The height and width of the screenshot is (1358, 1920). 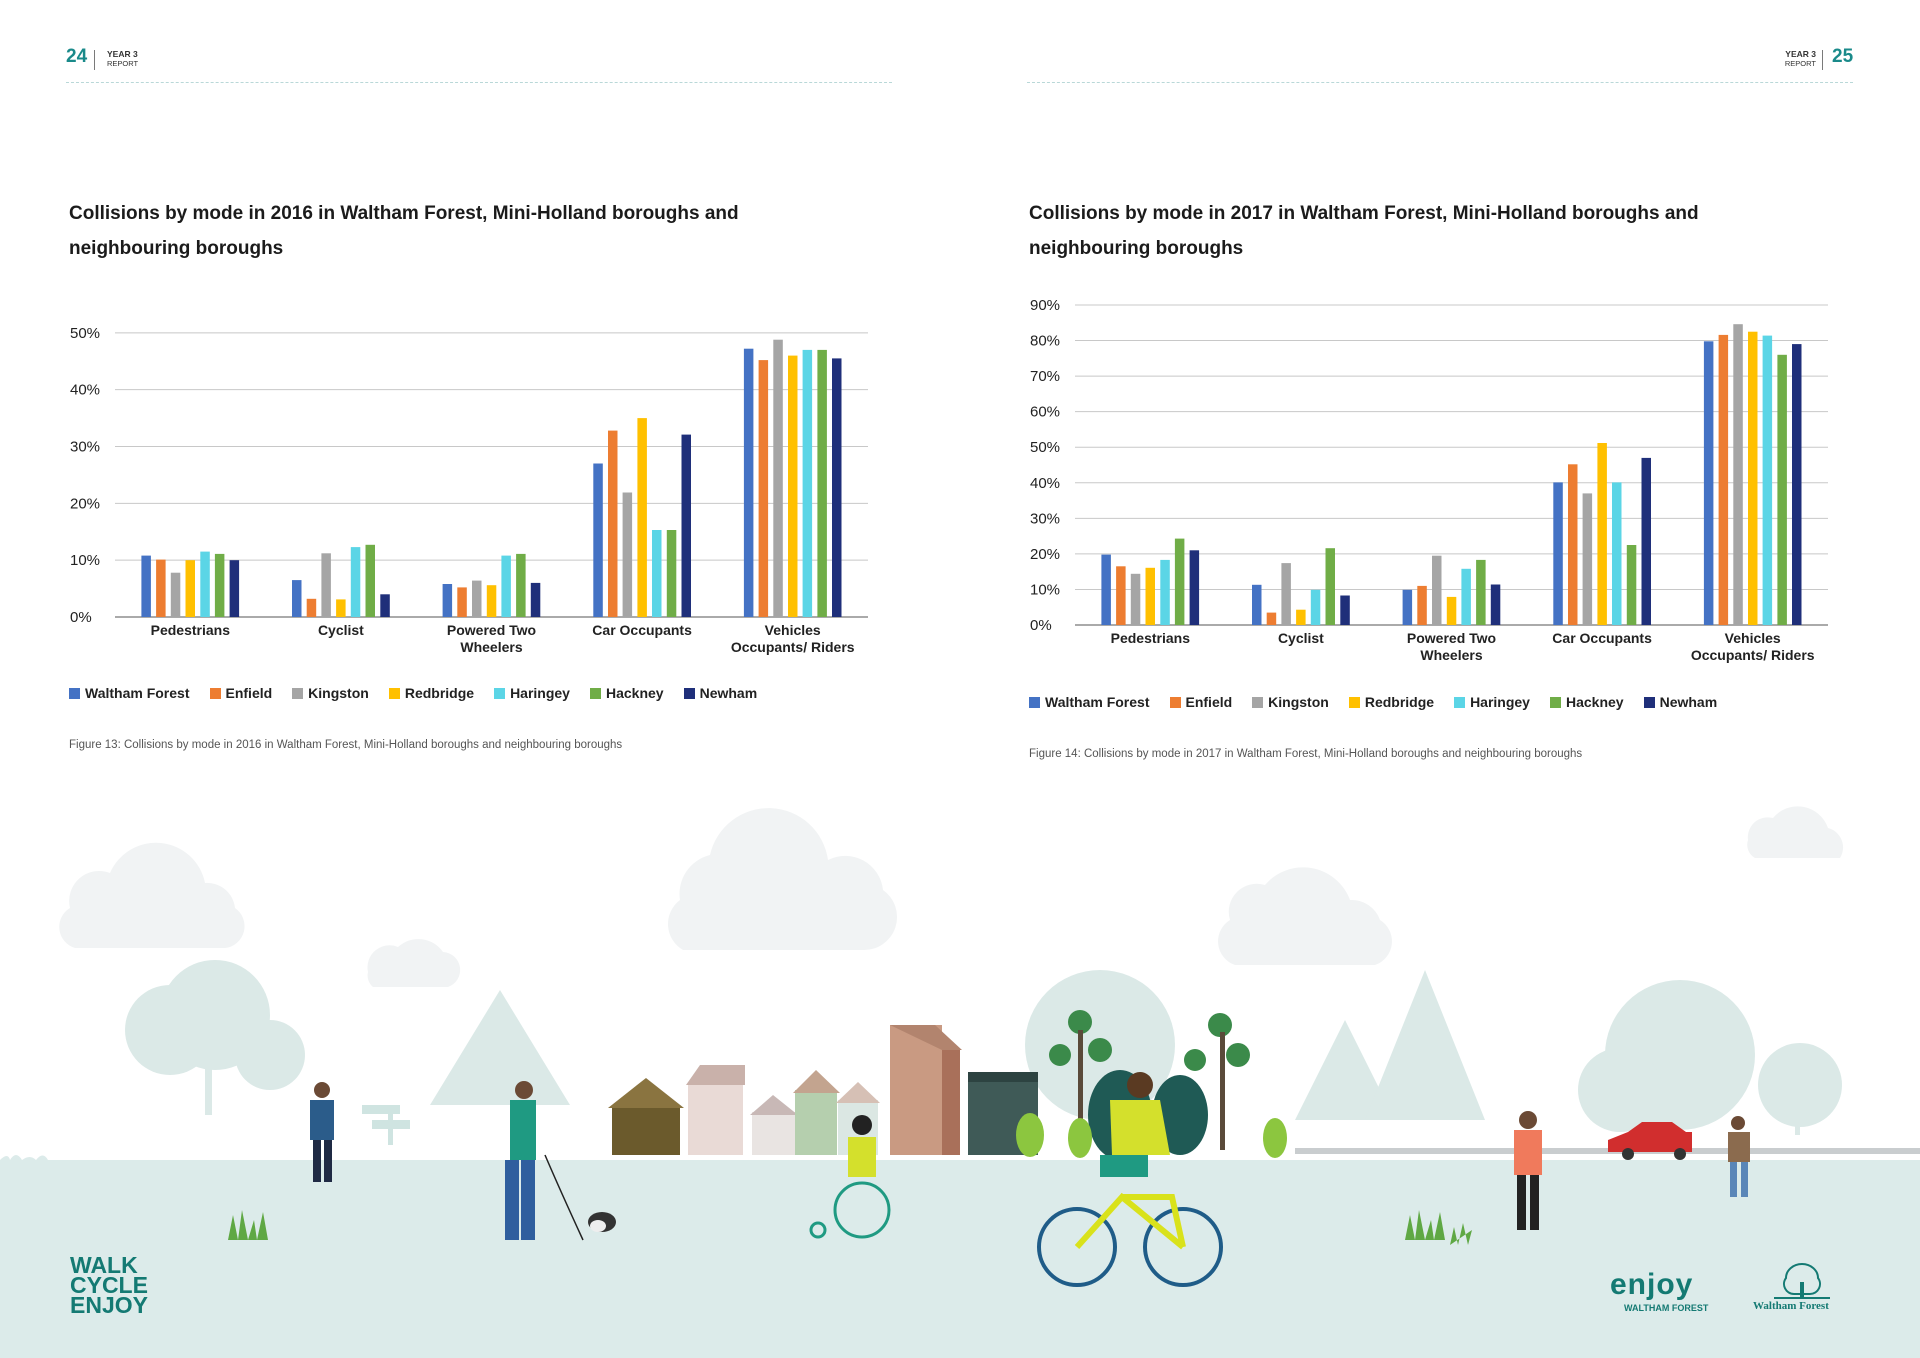 I want to click on bar-hackney-powered-two-wheelers, so click(x=1481, y=592).